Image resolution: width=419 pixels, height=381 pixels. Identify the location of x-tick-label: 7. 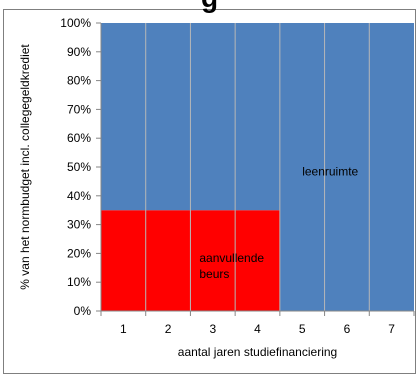
(391, 329).